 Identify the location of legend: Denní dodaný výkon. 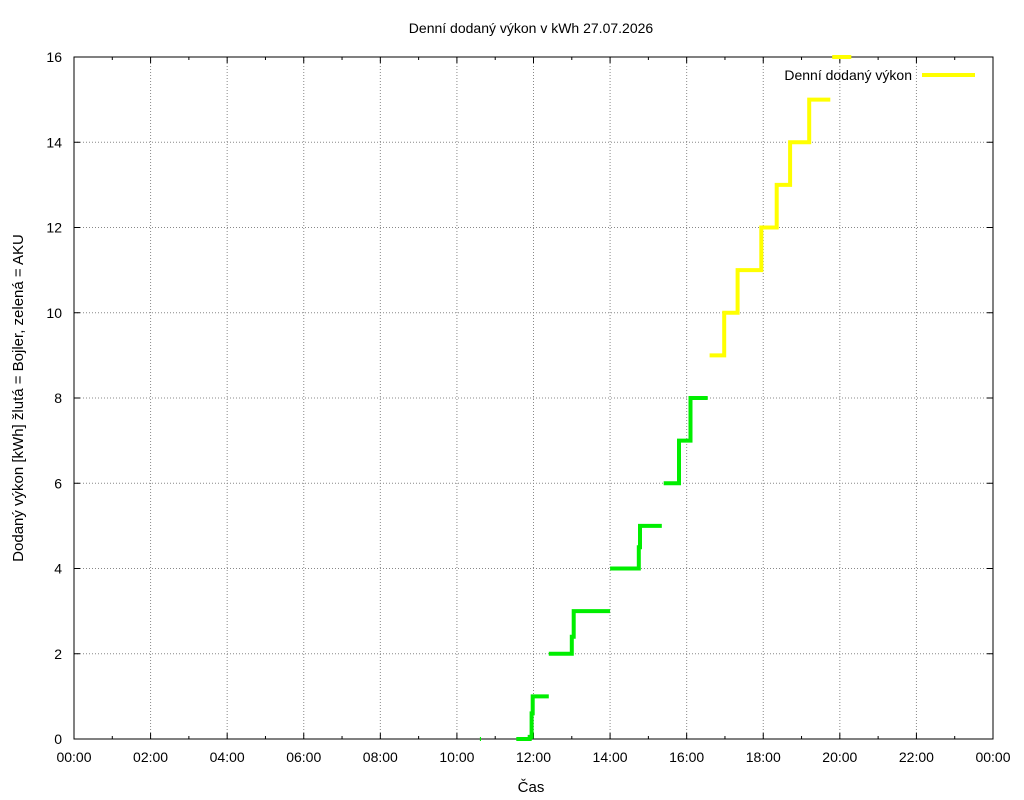
(879, 75).